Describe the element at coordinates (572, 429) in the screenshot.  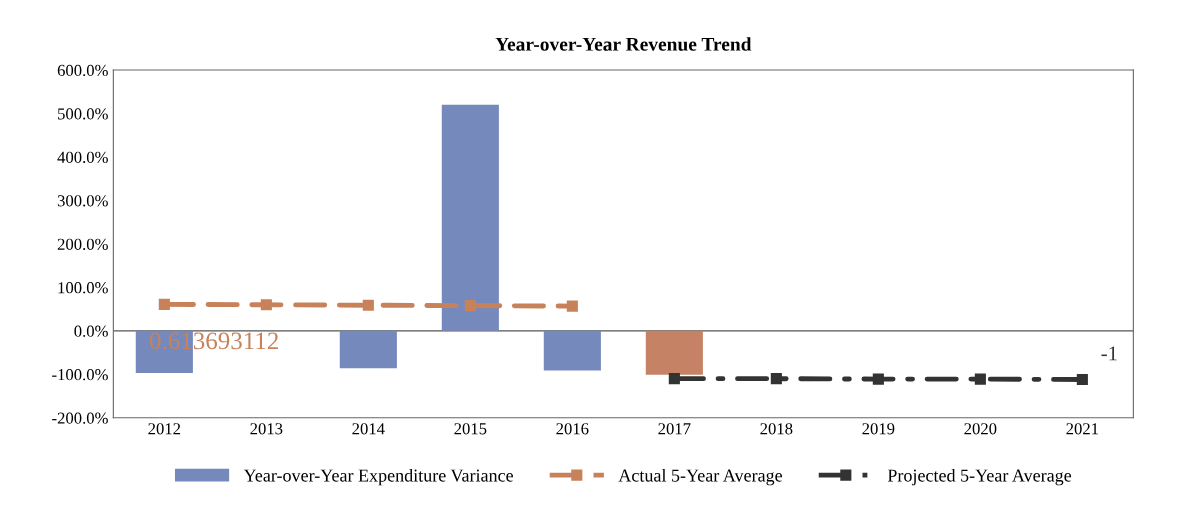
I see `x-tick-label: 2016` at that location.